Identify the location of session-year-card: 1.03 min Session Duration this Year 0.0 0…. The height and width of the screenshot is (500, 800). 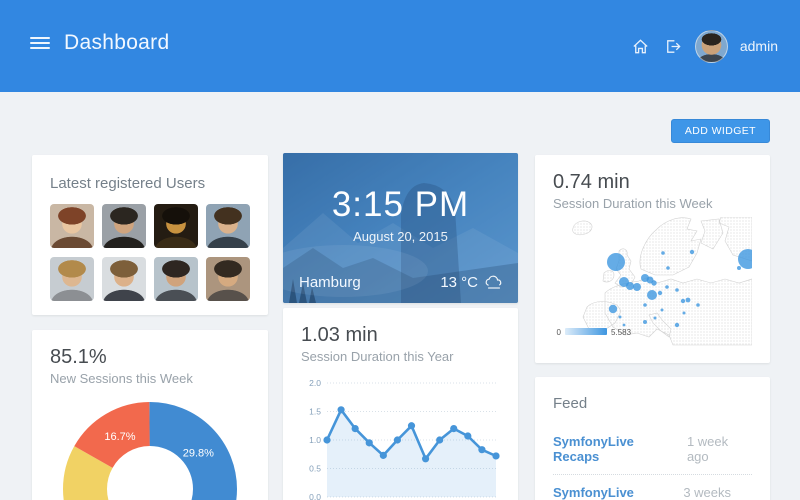
(400, 404).